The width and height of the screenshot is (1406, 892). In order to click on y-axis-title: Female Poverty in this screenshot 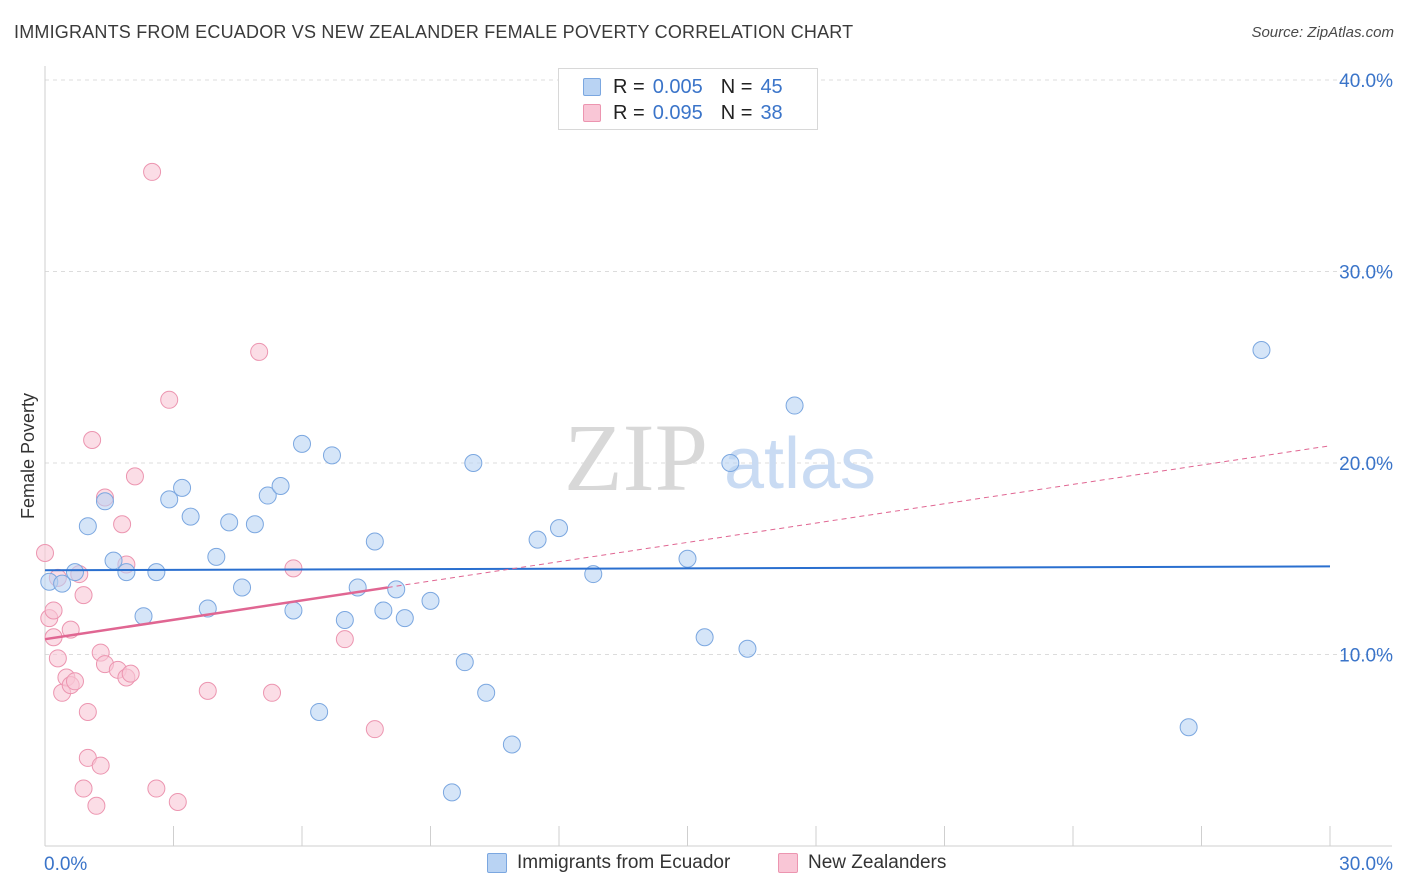, I will do `click(28, 456)`.